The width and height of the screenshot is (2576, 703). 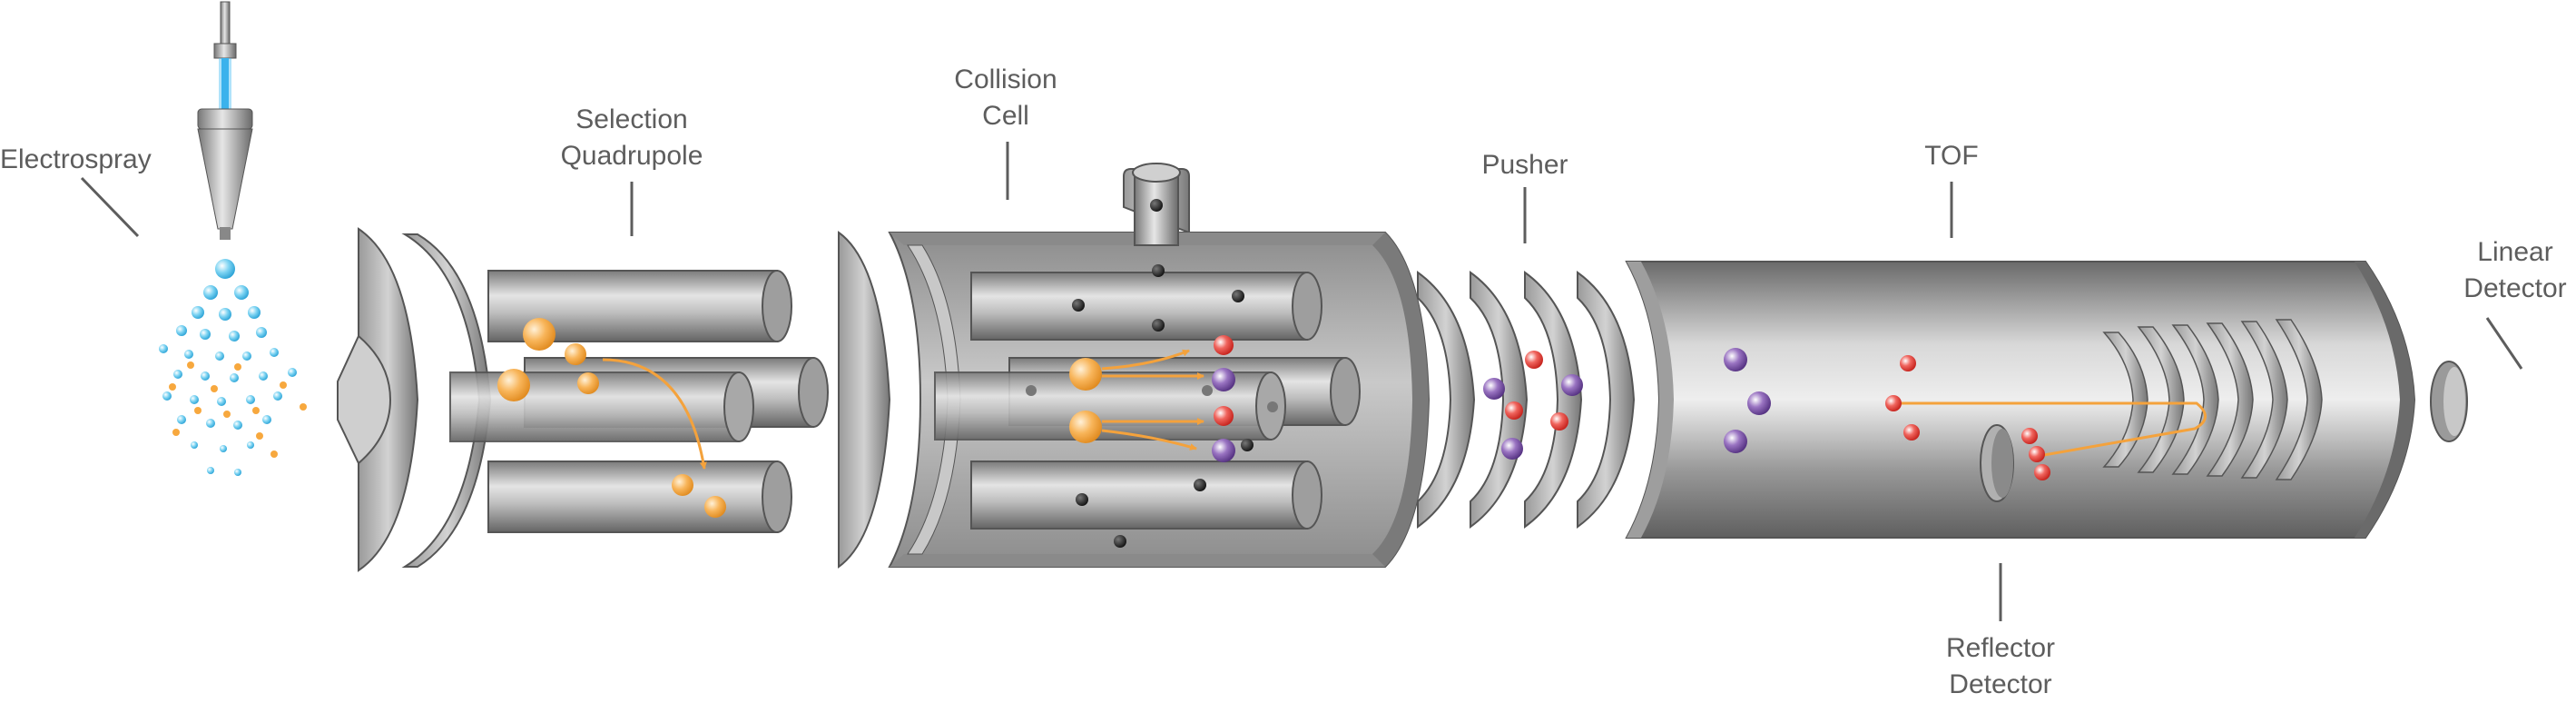 What do you see at coordinates (1005, 116) in the screenshot?
I see `label-collision-cell-line2: Cell` at bounding box center [1005, 116].